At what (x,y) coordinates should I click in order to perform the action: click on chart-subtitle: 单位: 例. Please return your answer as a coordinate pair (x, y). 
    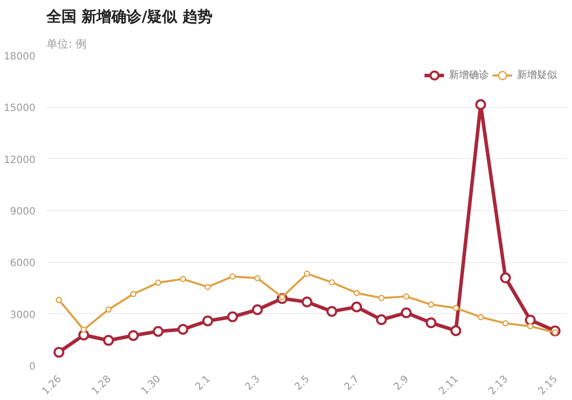
    Looking at the image, I should click on (66, 44).